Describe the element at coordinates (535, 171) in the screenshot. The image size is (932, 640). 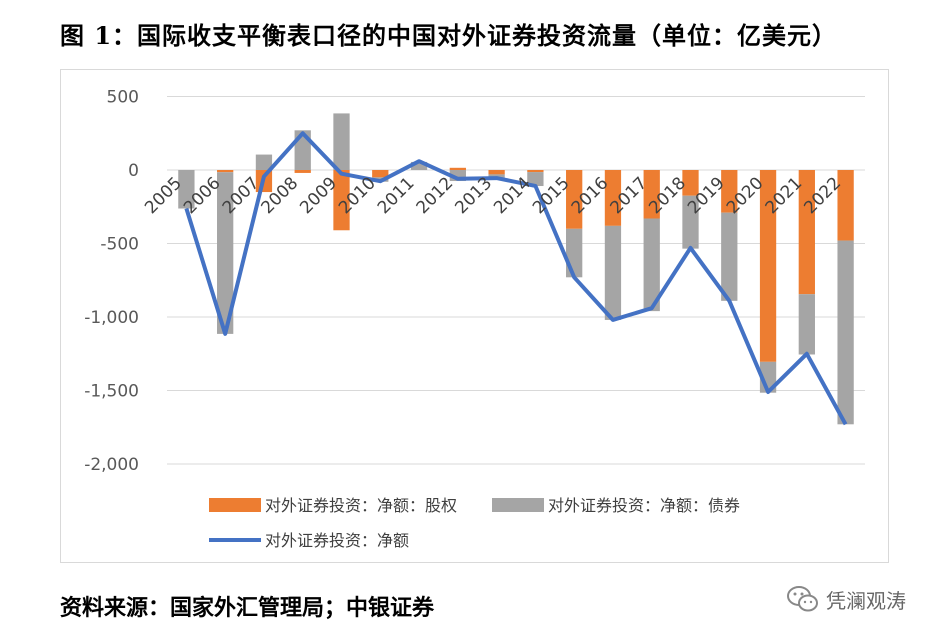
I see `bar-equity-2014` at that location.